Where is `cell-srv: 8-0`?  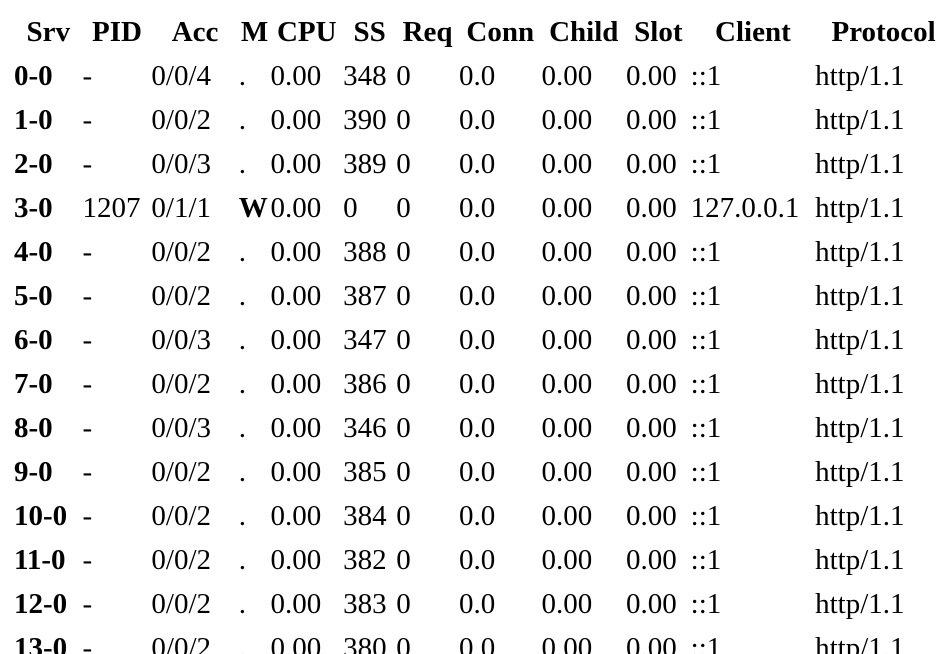
cell-srv: 8-0 is located at coordinates (33, 428).